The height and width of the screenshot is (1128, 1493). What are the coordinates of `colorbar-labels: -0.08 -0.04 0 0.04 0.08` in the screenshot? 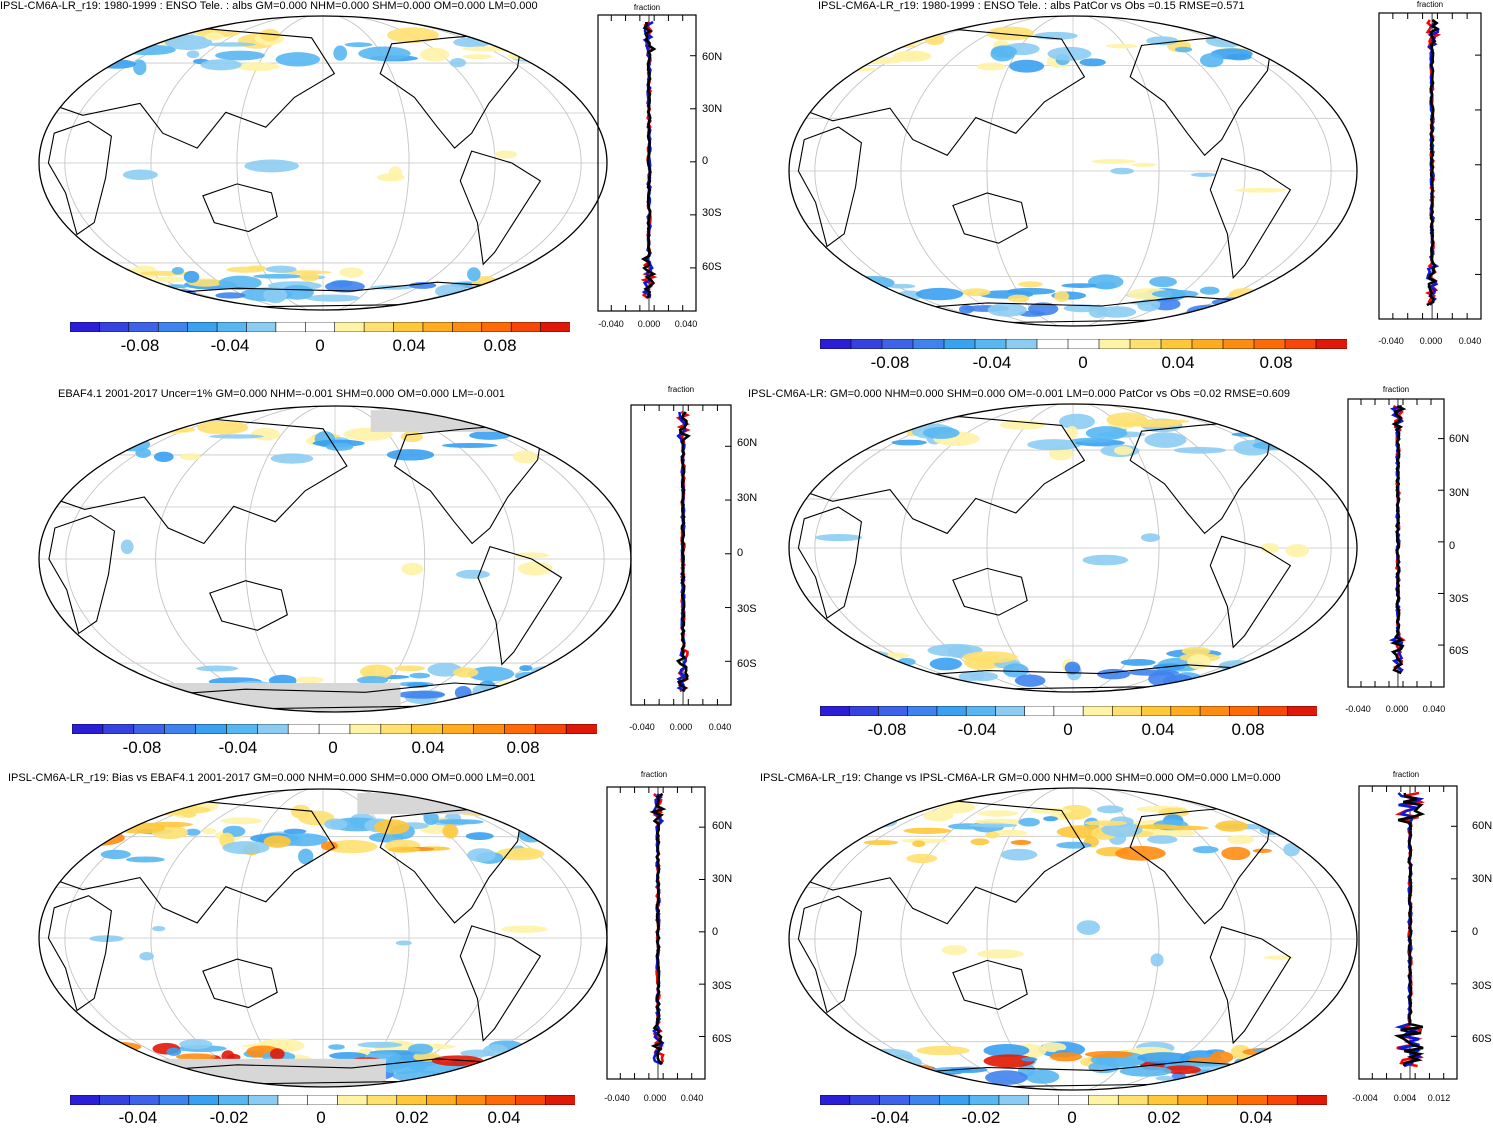 It's located at (1083, 364).